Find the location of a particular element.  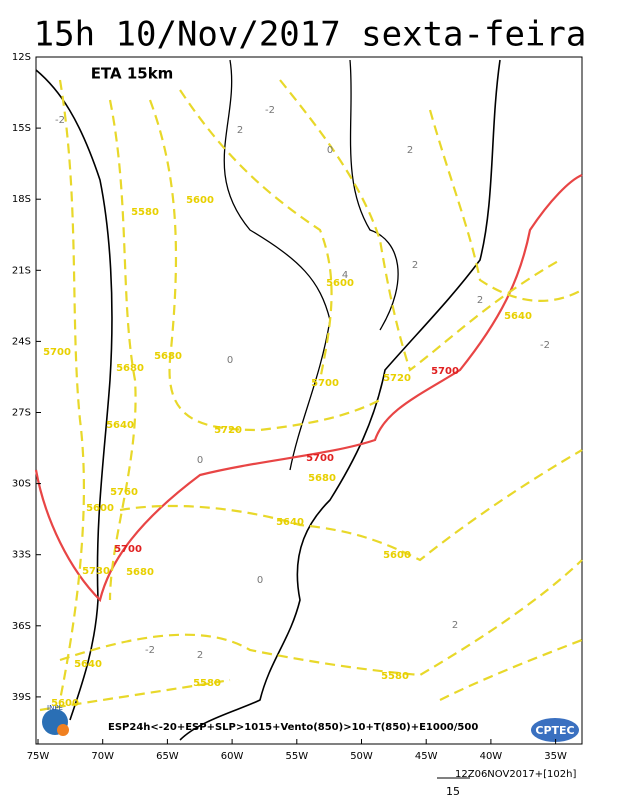

contour-label: 5760 is located at coordinates (124, 492).